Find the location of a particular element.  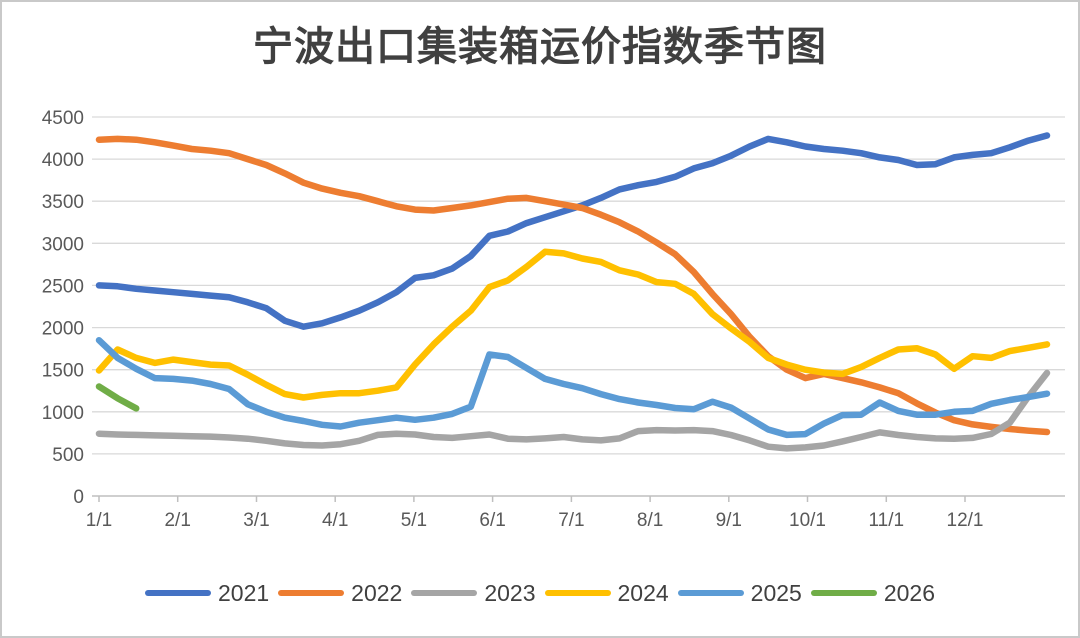

legend-item-2025: 2025 is located at coordinates (739, 593).